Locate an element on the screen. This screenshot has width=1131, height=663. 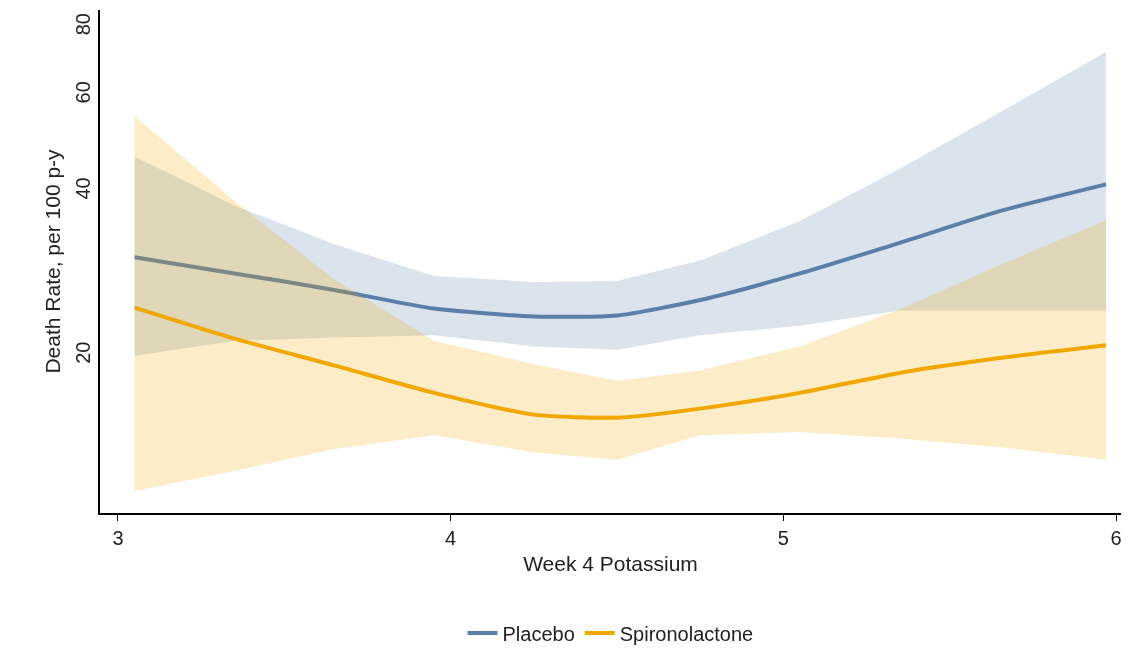
legend-label: Spironolactone is located at coordinates (686, 633).